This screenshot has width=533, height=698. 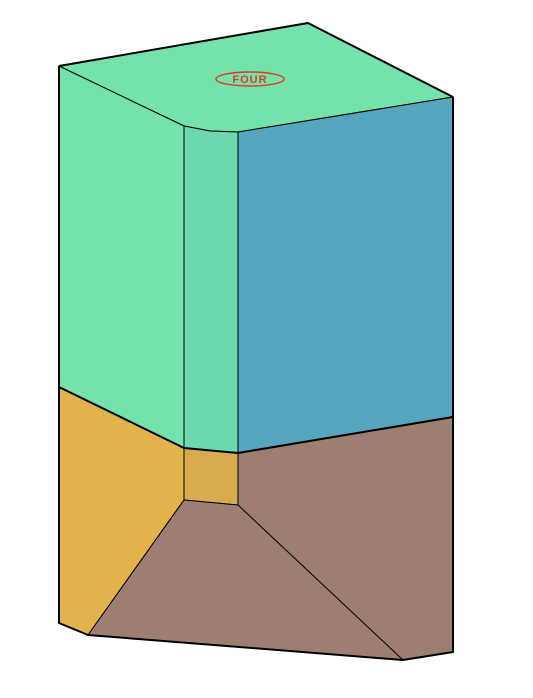 I want to click on stamp-text: FOUR, so click(x=249, y=80).